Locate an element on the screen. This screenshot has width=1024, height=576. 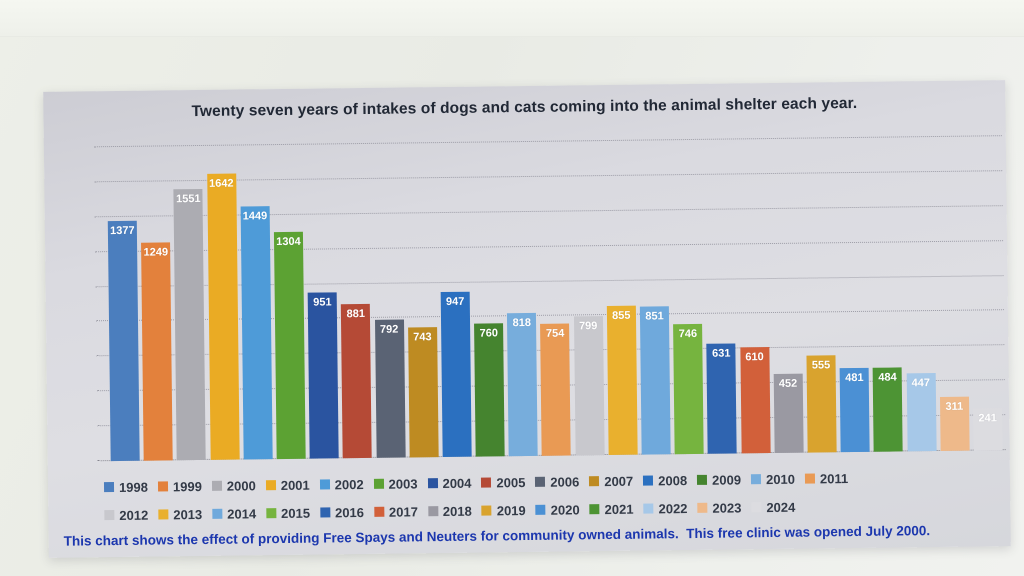
legend-label: 2018 is located at coordinates (457, 511).